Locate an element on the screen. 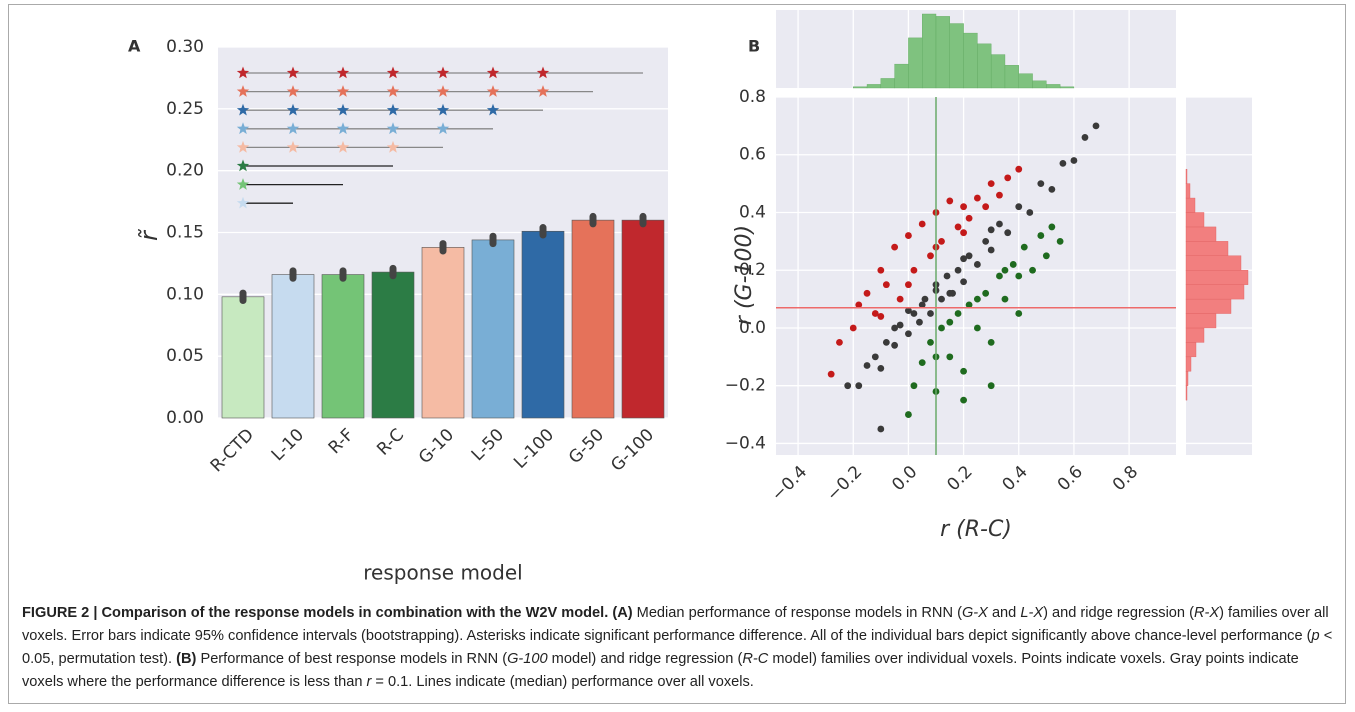 The image size is (1355, 712). caption-part: < 0.05, permutation test). is located at coordinates (677, 647).